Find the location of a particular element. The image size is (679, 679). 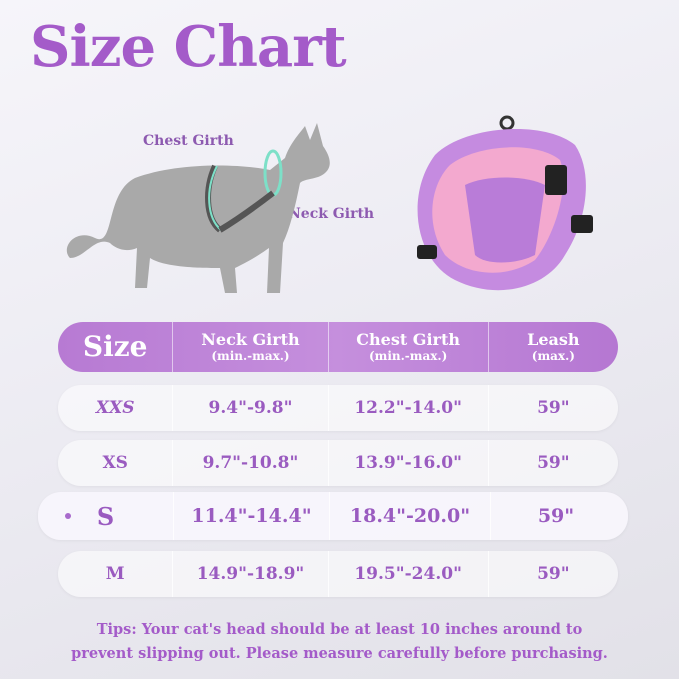

table-row-highlighted: S 11.4"-14.4" 18.4"-20.0" 59" is located at coordinates (333, 516).